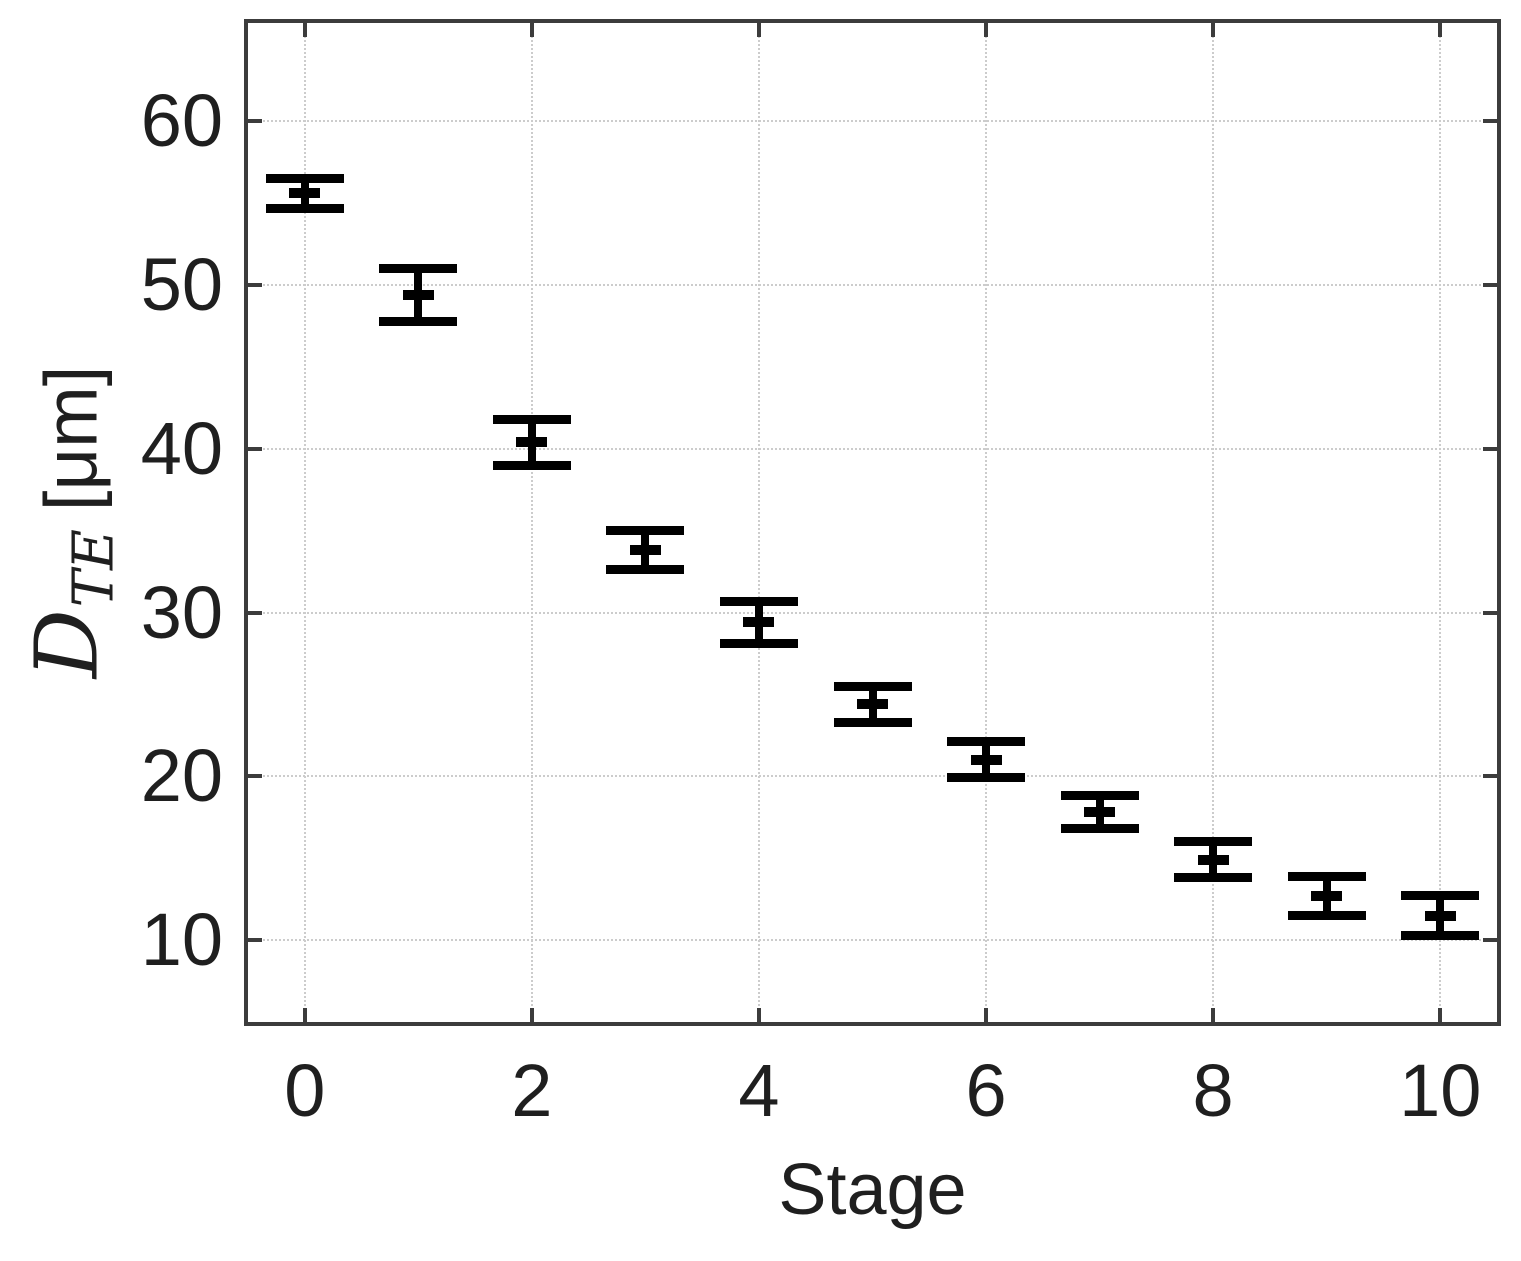 The height and width of the screenshot is (1261, 1521). What do you see at coordinates (181, 612) in the screenshot?
I see `y-tick-label: 30` at bounding box center [181, 612].